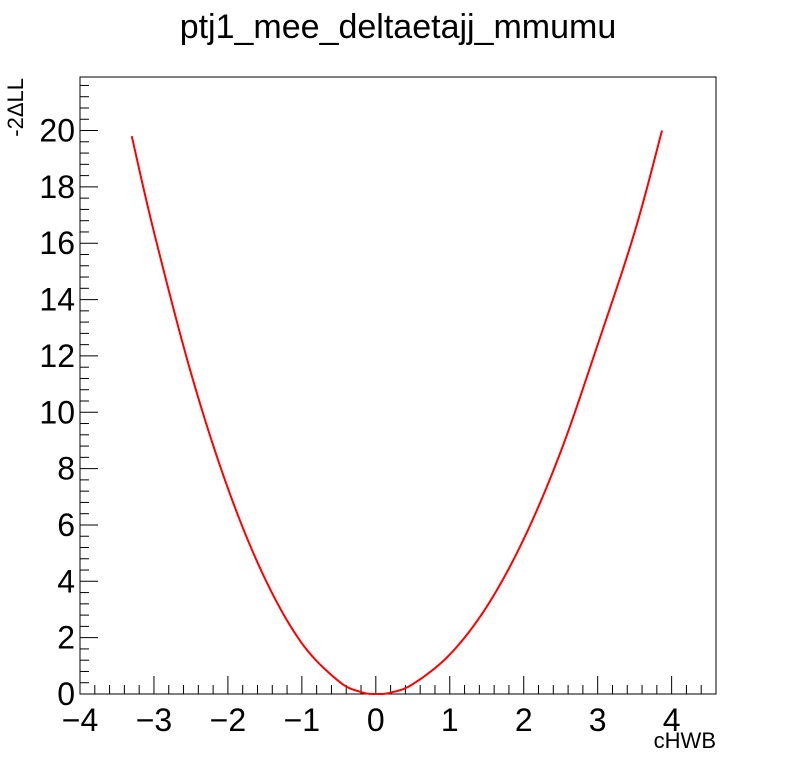 This screenshot has height=772, width=796. What do you see at coordinates (57, 356) in the screenshot?
I see `y-tick-label: 12` at bounding box center [57, 356].